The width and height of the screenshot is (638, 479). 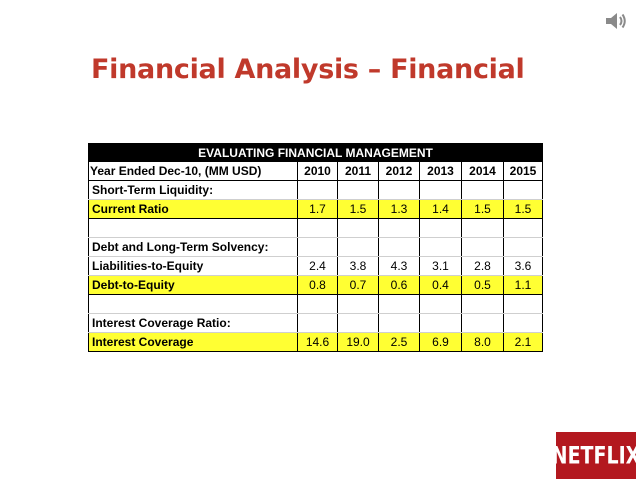 What do you see at coordinates (193, 342) in the screenshot?
I see `row-label: Interest Coverage` at bounding box center [193, 342].